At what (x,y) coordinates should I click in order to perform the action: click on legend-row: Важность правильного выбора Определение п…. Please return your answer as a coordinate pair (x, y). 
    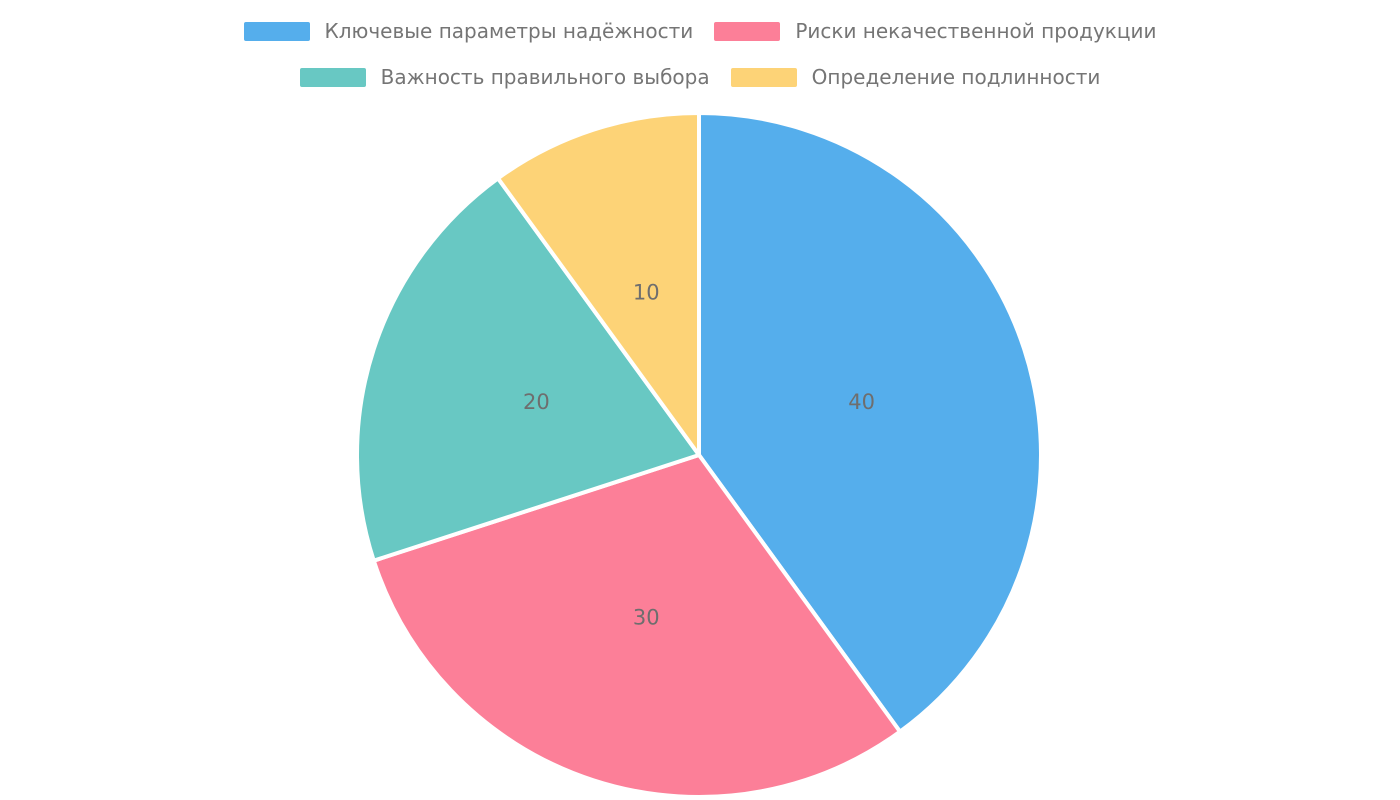
    Looking at the image, I should click on (700, 77).